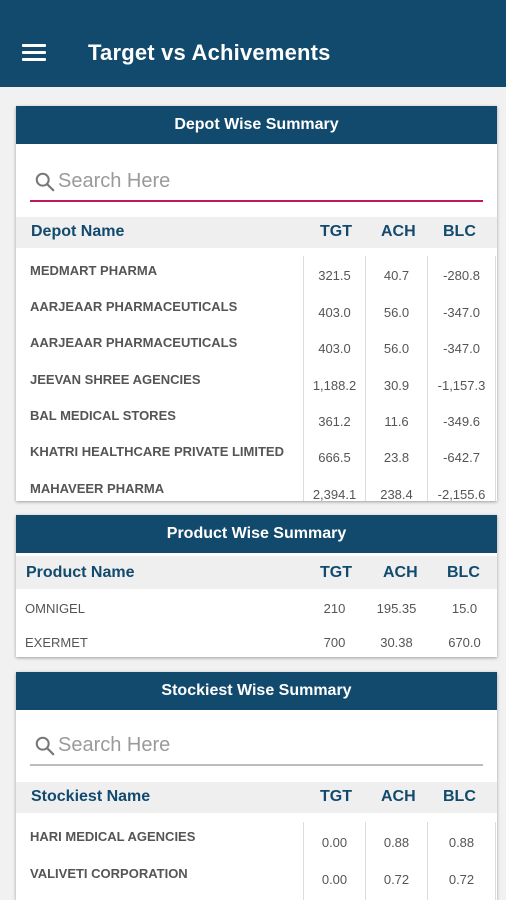 This screenshot has width=506, height=900. I want to click on hamburger-menu-icon, so click(34, 53).